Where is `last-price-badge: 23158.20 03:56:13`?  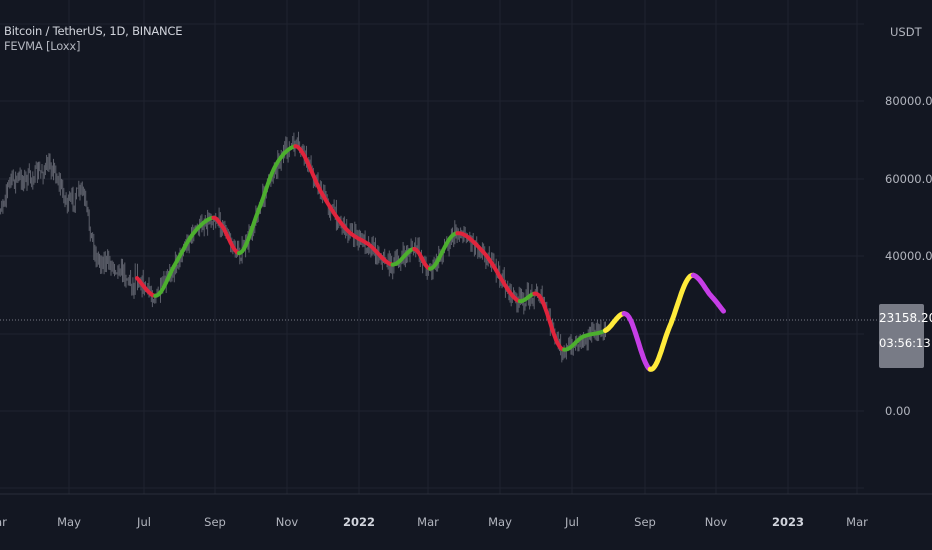
last-price-badge: 23158.20 03:56:13 is located at coordinates (905, 336).